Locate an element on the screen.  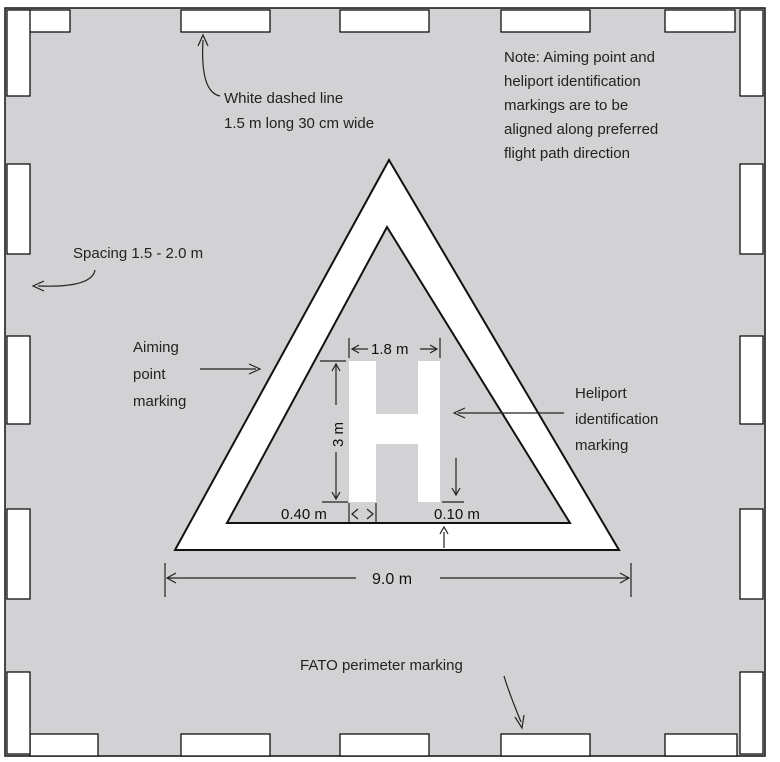
h-height-dimension: 3 m is located at coordinates (338, 434).